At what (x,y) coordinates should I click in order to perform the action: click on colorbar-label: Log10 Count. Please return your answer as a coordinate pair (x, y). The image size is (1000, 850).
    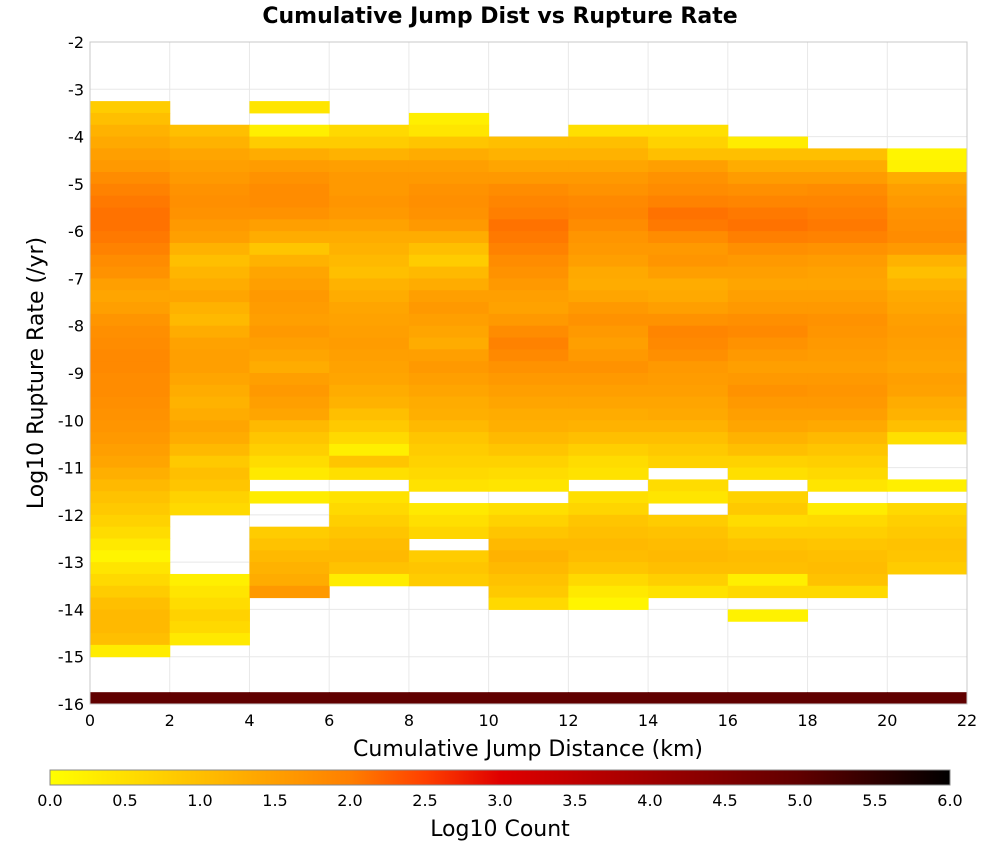
    Looking at the image, I should click on (500, 829).